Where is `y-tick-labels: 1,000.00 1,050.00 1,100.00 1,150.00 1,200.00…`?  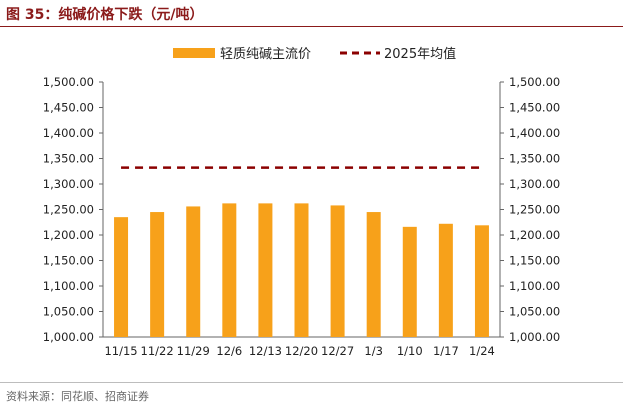
y-tick-labels: 1,000.00 1,050.00 1,100.00 1,150.00 1,200.00… is located at coordinates (68, 209).